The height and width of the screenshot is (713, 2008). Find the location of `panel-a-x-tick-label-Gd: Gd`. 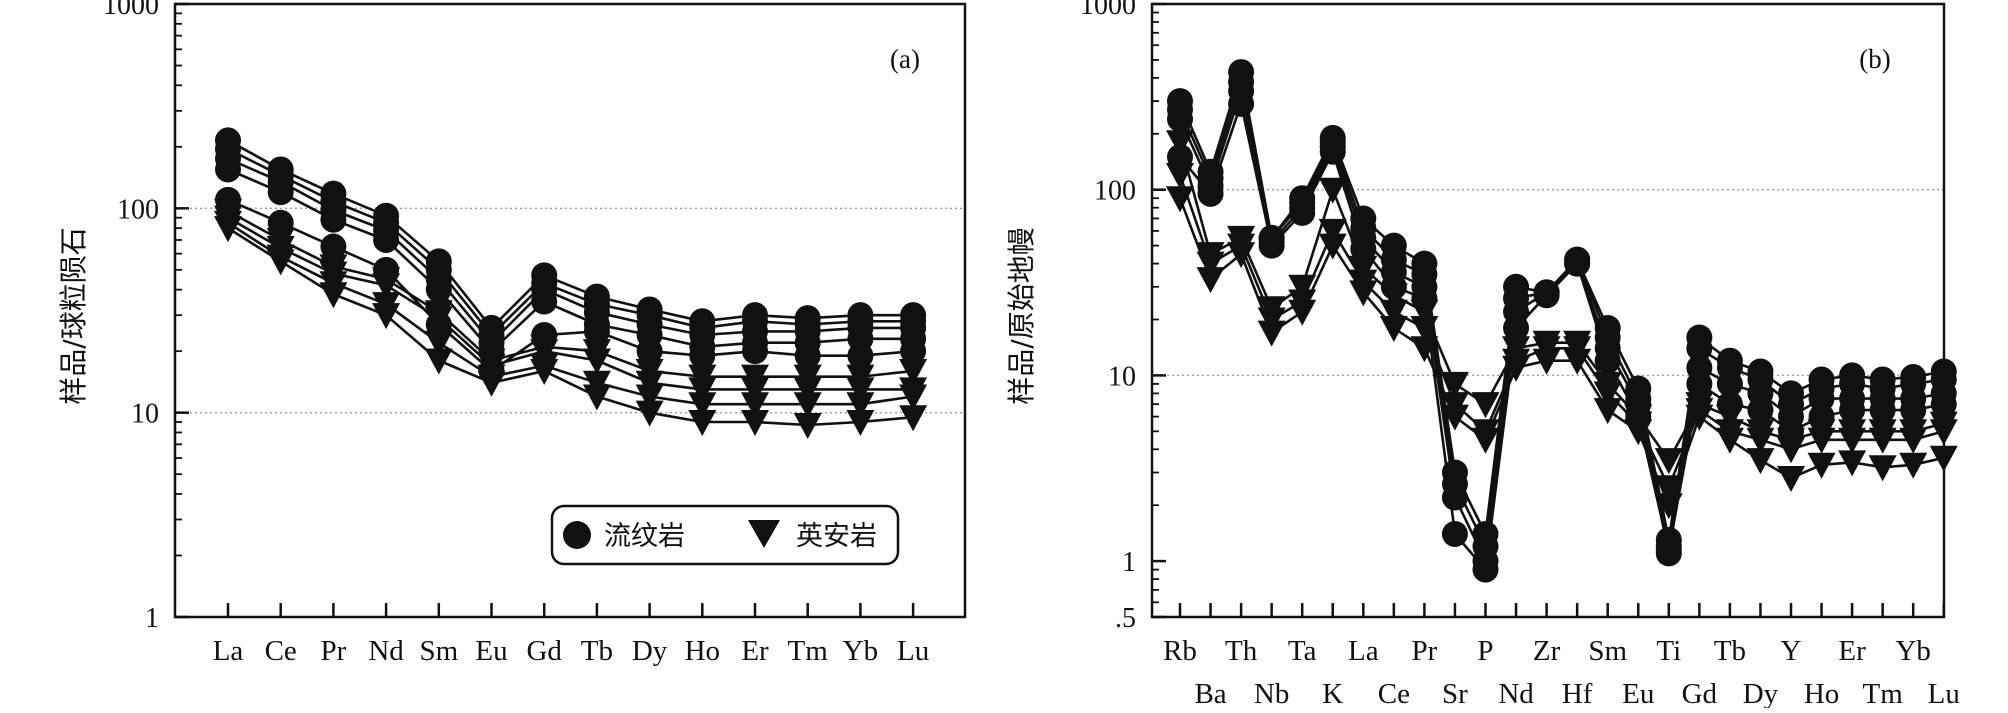

panel-a-x-tick-label-Gd: Gd is located at coordinates (544, 651).